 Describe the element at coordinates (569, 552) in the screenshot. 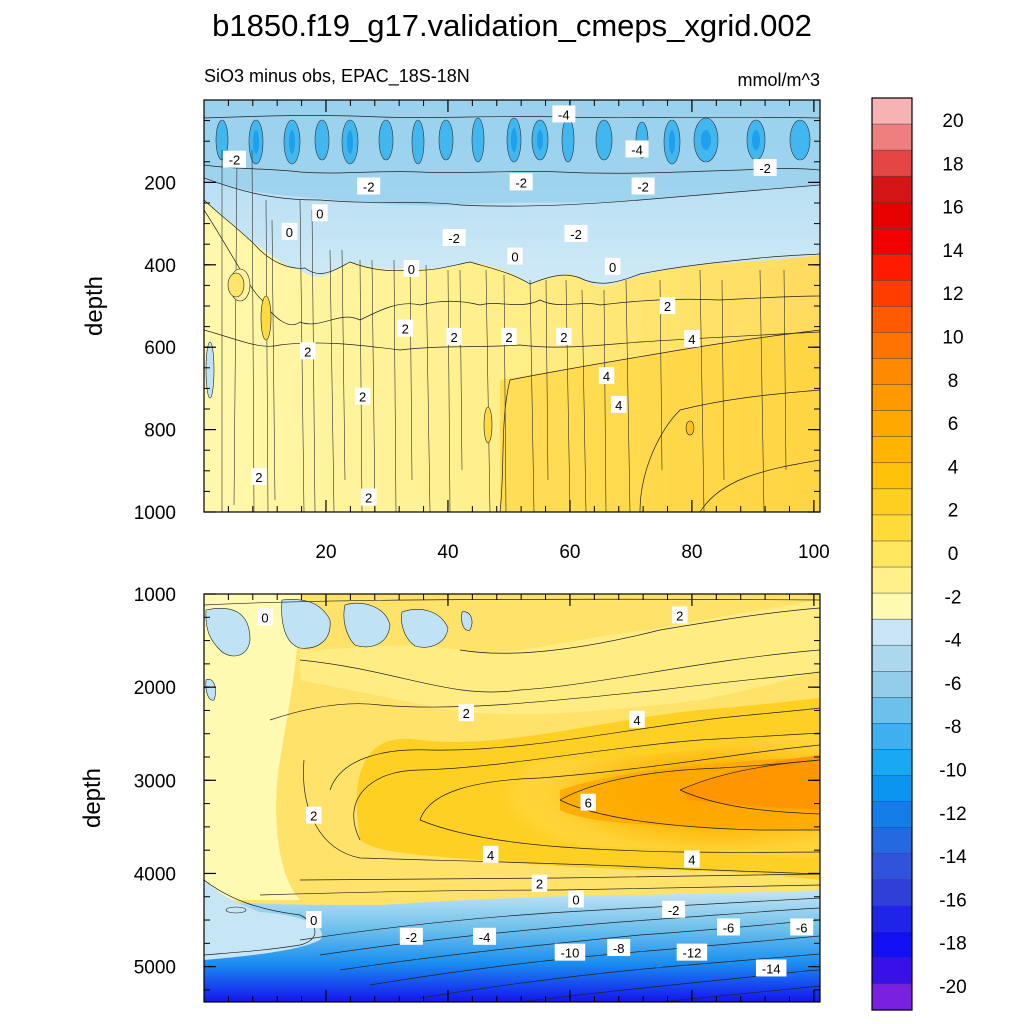

I see `upper-x-tick-label: 60` at that location.